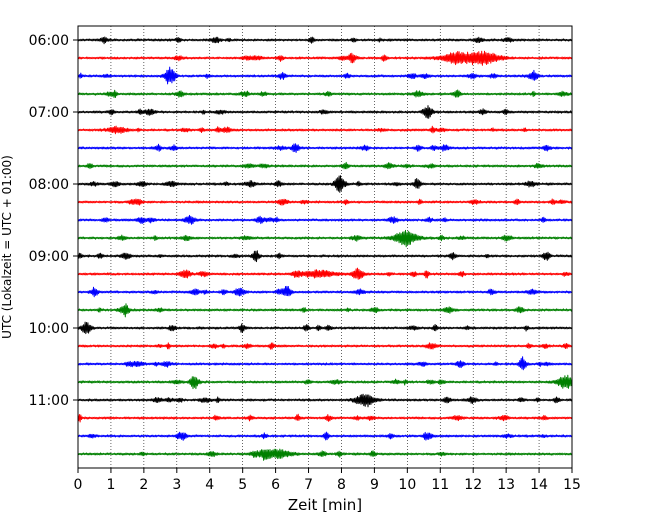  Describe the element at coordinates (49, 113) in the screenshot. I see `y-tick-label-1: 07:00` at that location.